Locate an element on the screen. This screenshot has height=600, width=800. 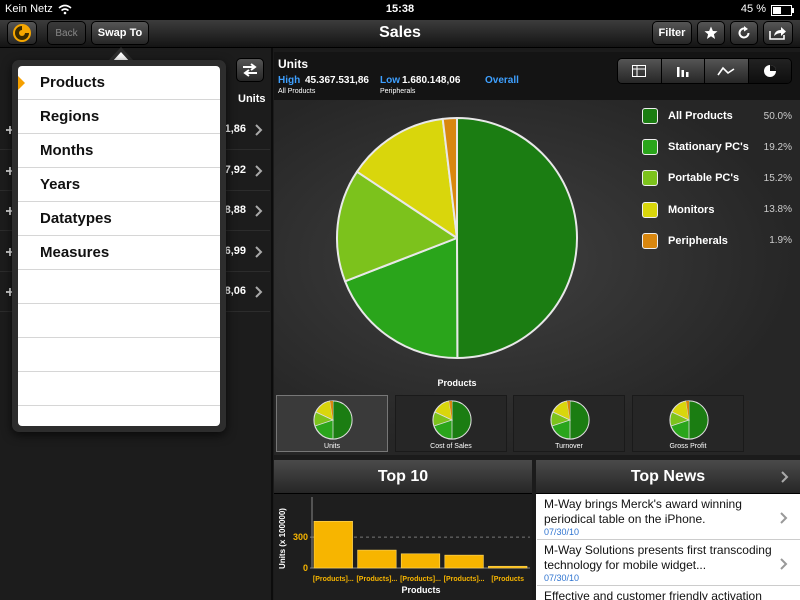
legend-label: Portable PC's is located at coordinates (704, 178).